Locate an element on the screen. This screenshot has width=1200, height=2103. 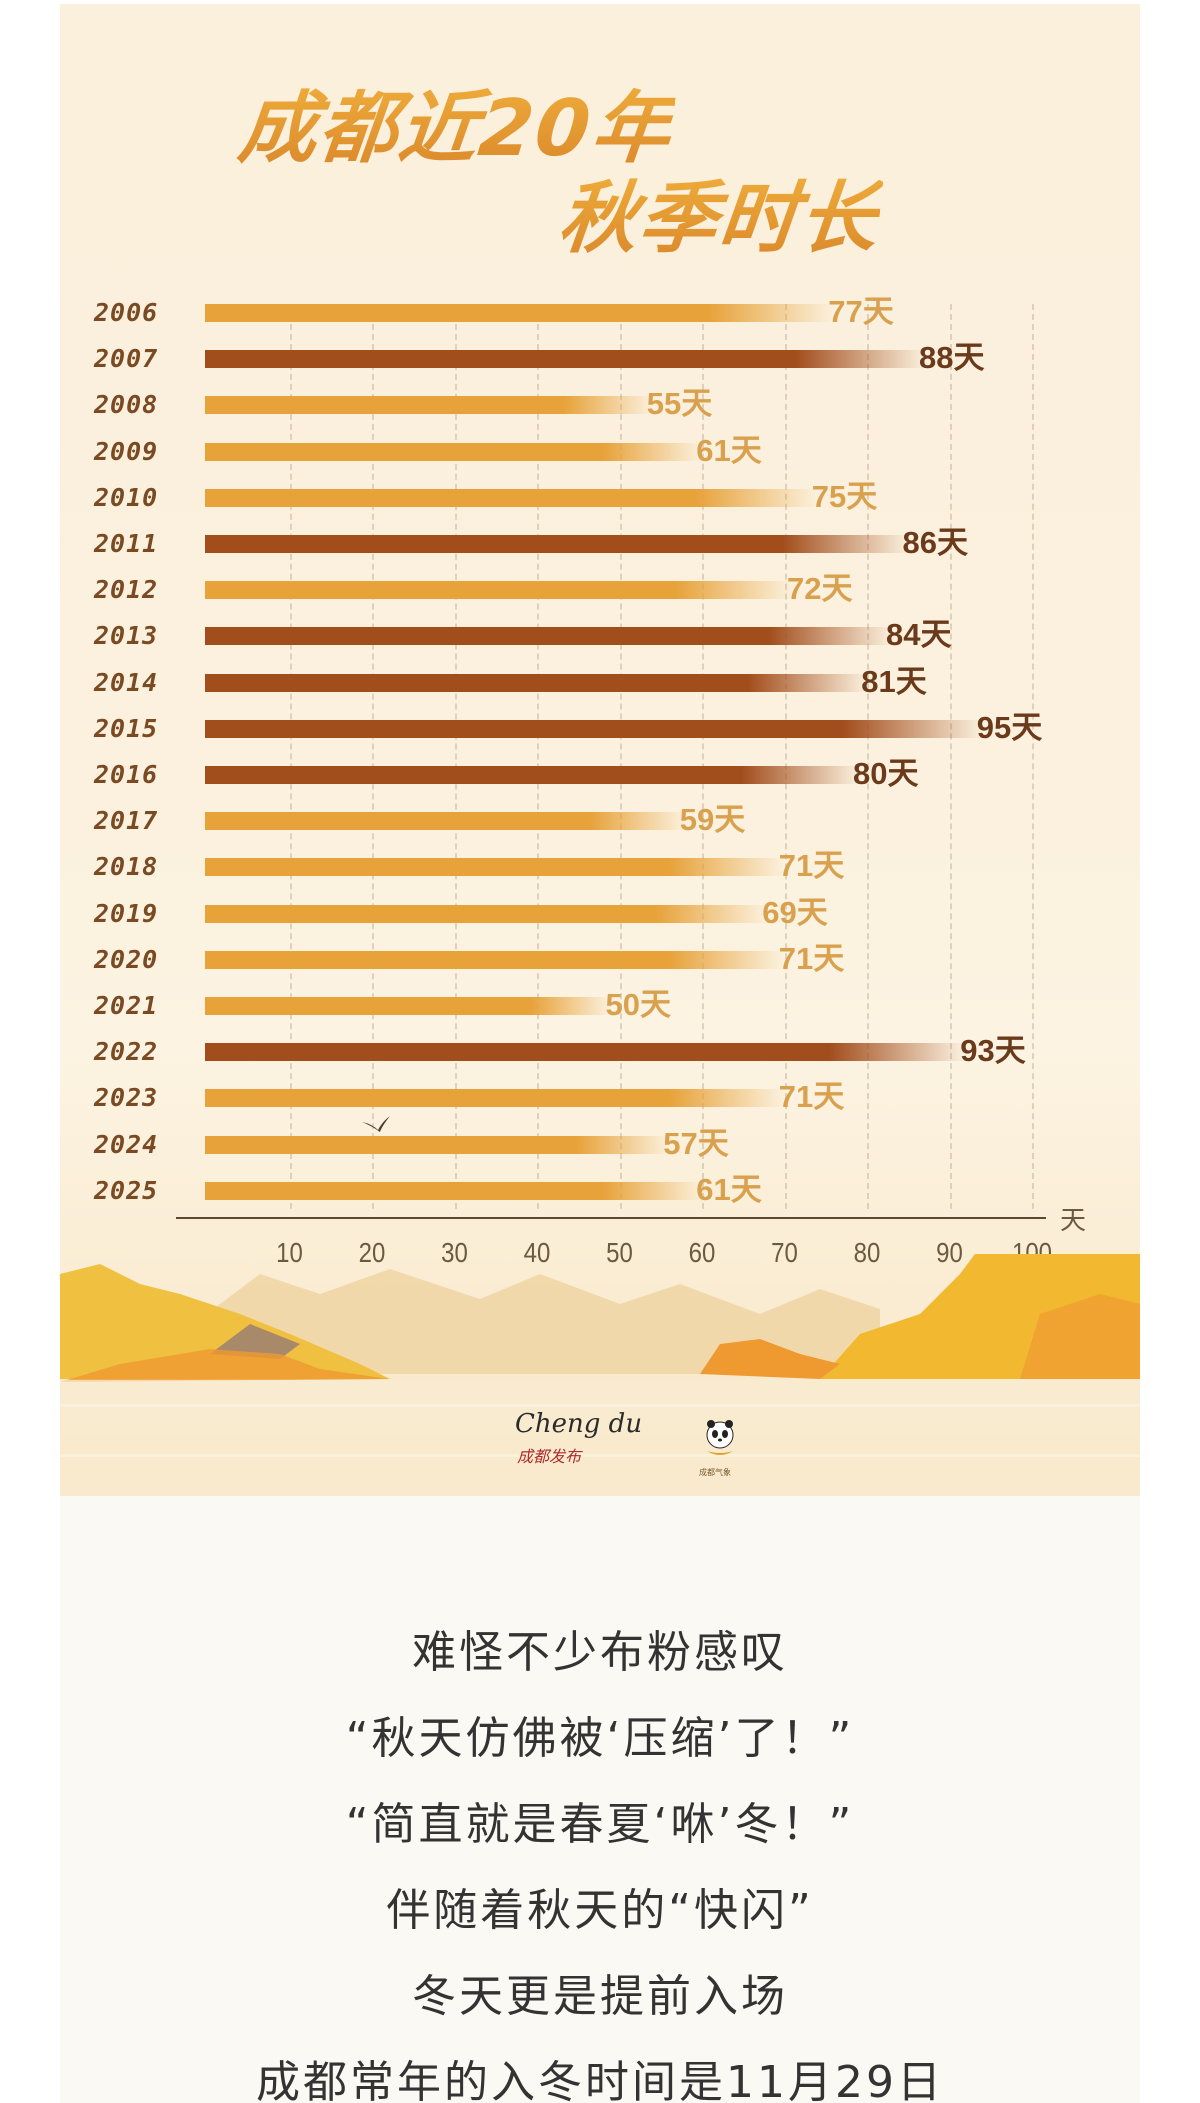
logos: Cheng du 成都发布 成都气象 is located at coordinates (625, 1449).